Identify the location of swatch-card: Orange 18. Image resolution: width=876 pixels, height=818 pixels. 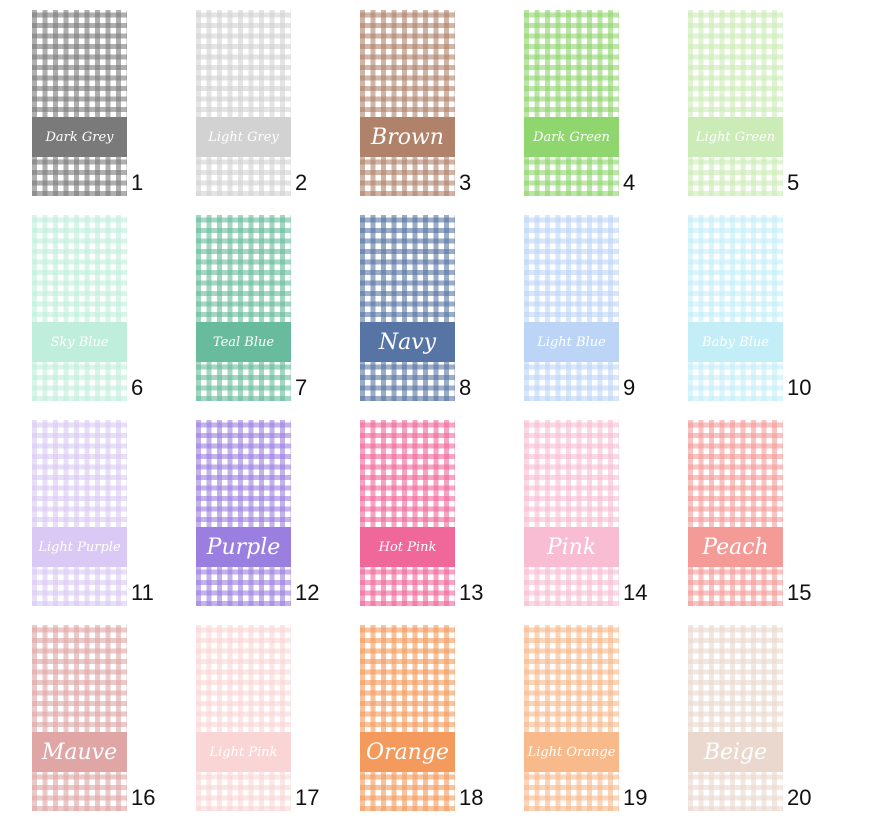
(440, 720).